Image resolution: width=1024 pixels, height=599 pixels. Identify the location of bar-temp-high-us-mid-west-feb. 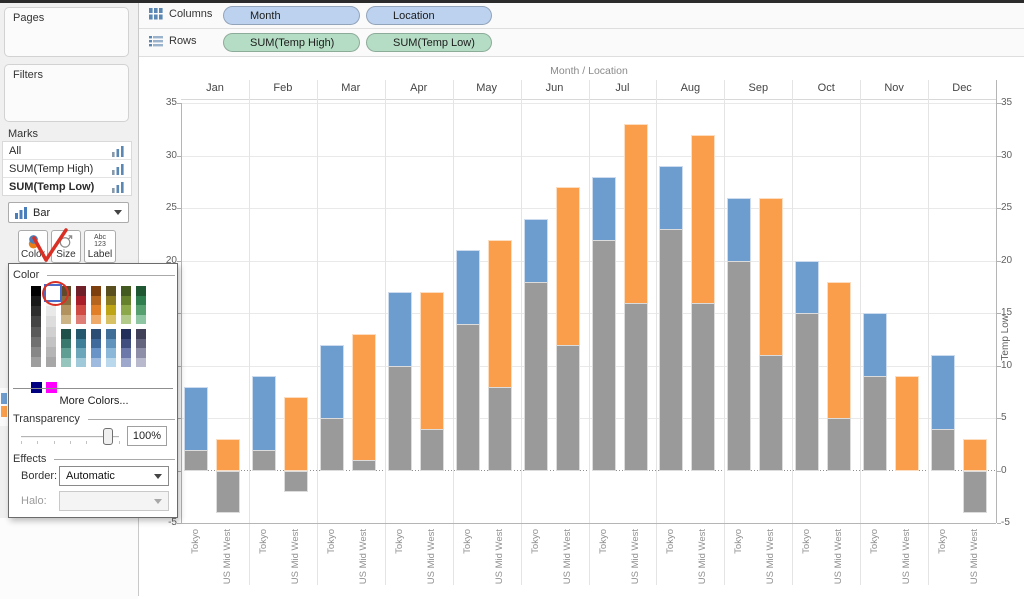
(295, 434).